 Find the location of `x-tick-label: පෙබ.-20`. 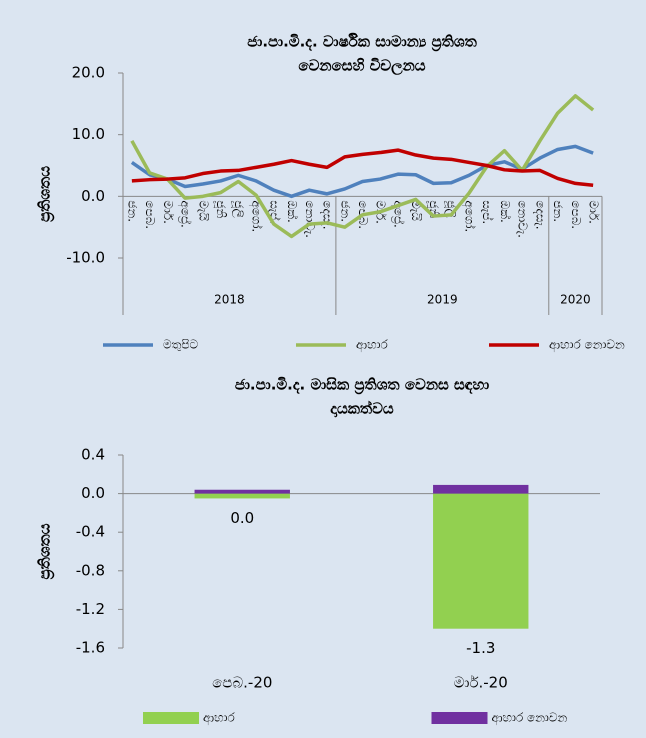

x-tick-label: පෙබ.-20 is located at coordinates (242, 683).